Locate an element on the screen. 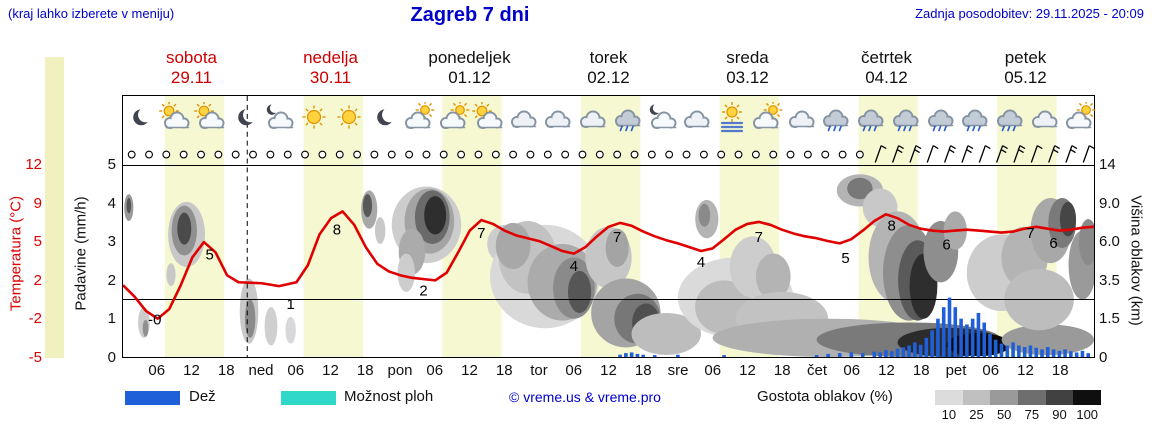 The width and height of the screenshot is (1152, 443). credit-link: © vreme.us & vreme.pro is located at coordinates (585, 397).